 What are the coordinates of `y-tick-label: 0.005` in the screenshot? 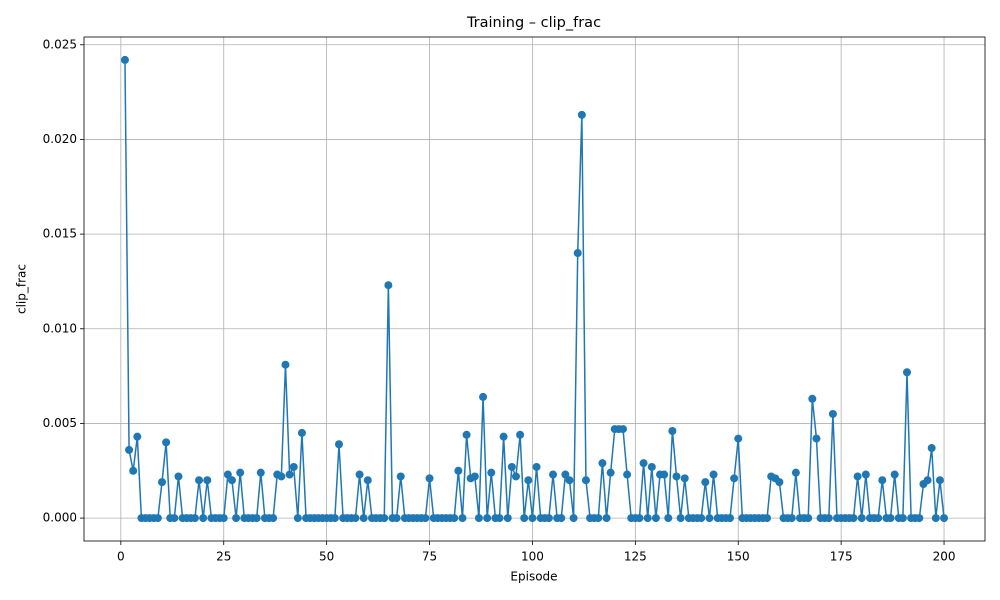 It's located at (60, 423).